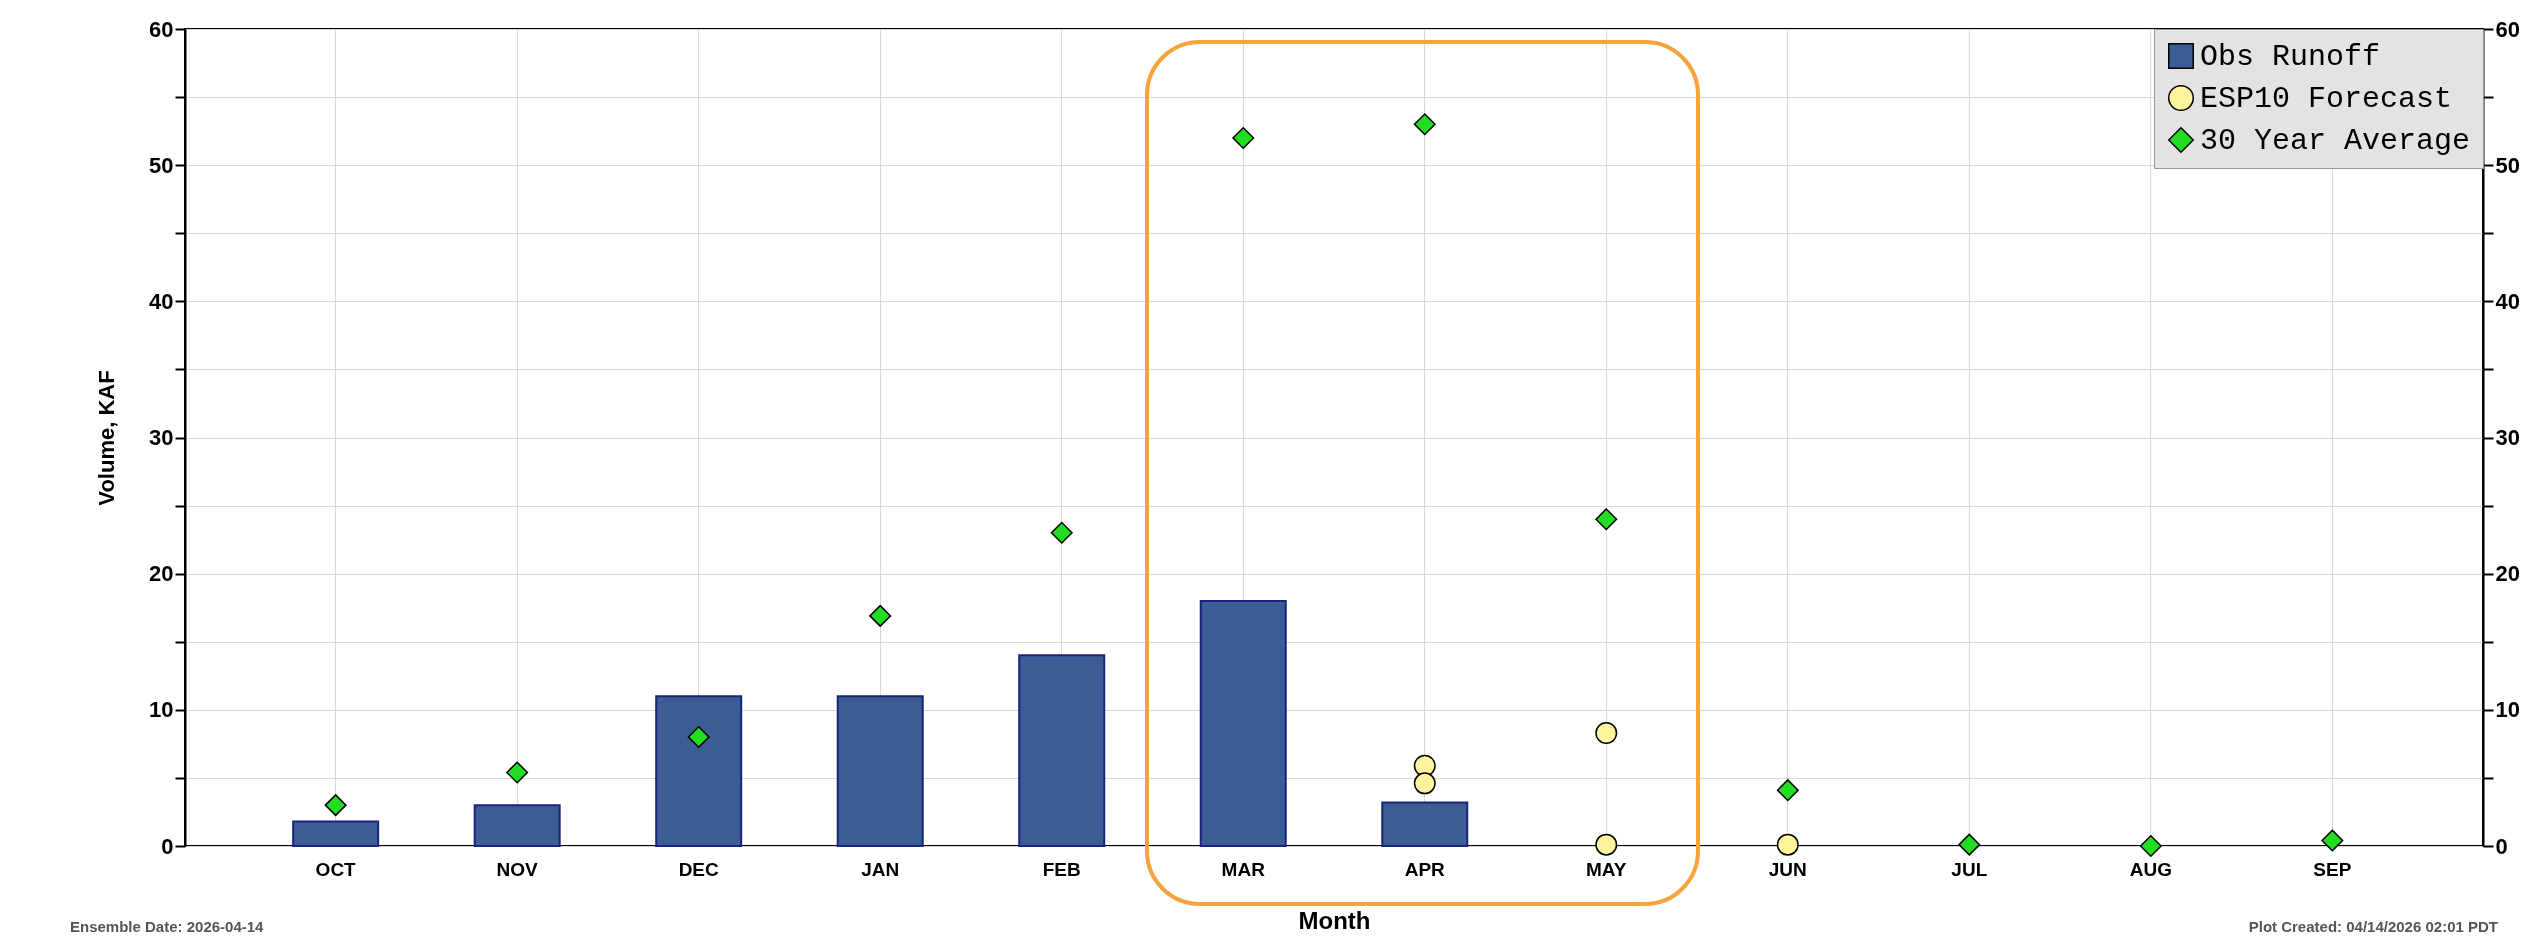  I want to click on y-tick-label: 40, so click(161, 301).